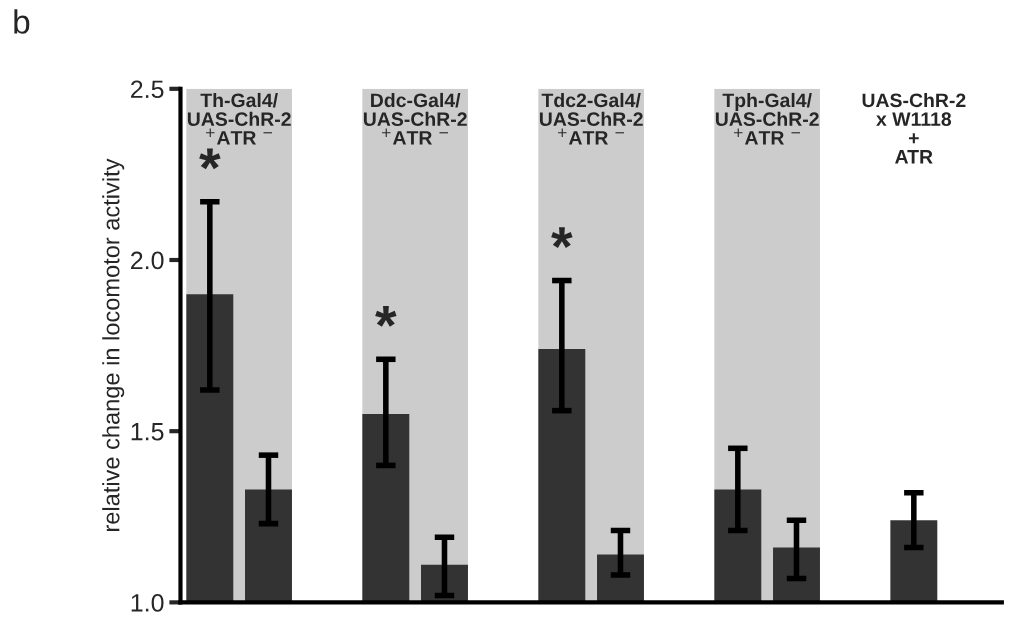 The image size is (1014, 621). Describe the element at coordinates (767, 118) in the screenshot. I see `annotation: Tph-Gal4/ UAS-ChR-2 $^{+}$ATR $^{−}$` at that location.